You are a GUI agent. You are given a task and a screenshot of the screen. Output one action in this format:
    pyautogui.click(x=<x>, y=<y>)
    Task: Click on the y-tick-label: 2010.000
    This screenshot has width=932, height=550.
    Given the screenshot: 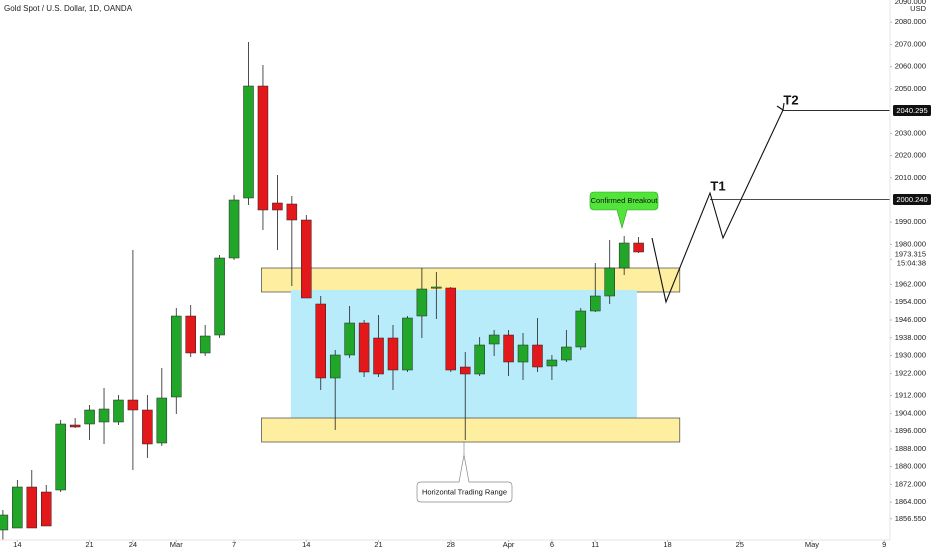 What is the action you would take?
    pyautogui.click(x=910, y=177)
    